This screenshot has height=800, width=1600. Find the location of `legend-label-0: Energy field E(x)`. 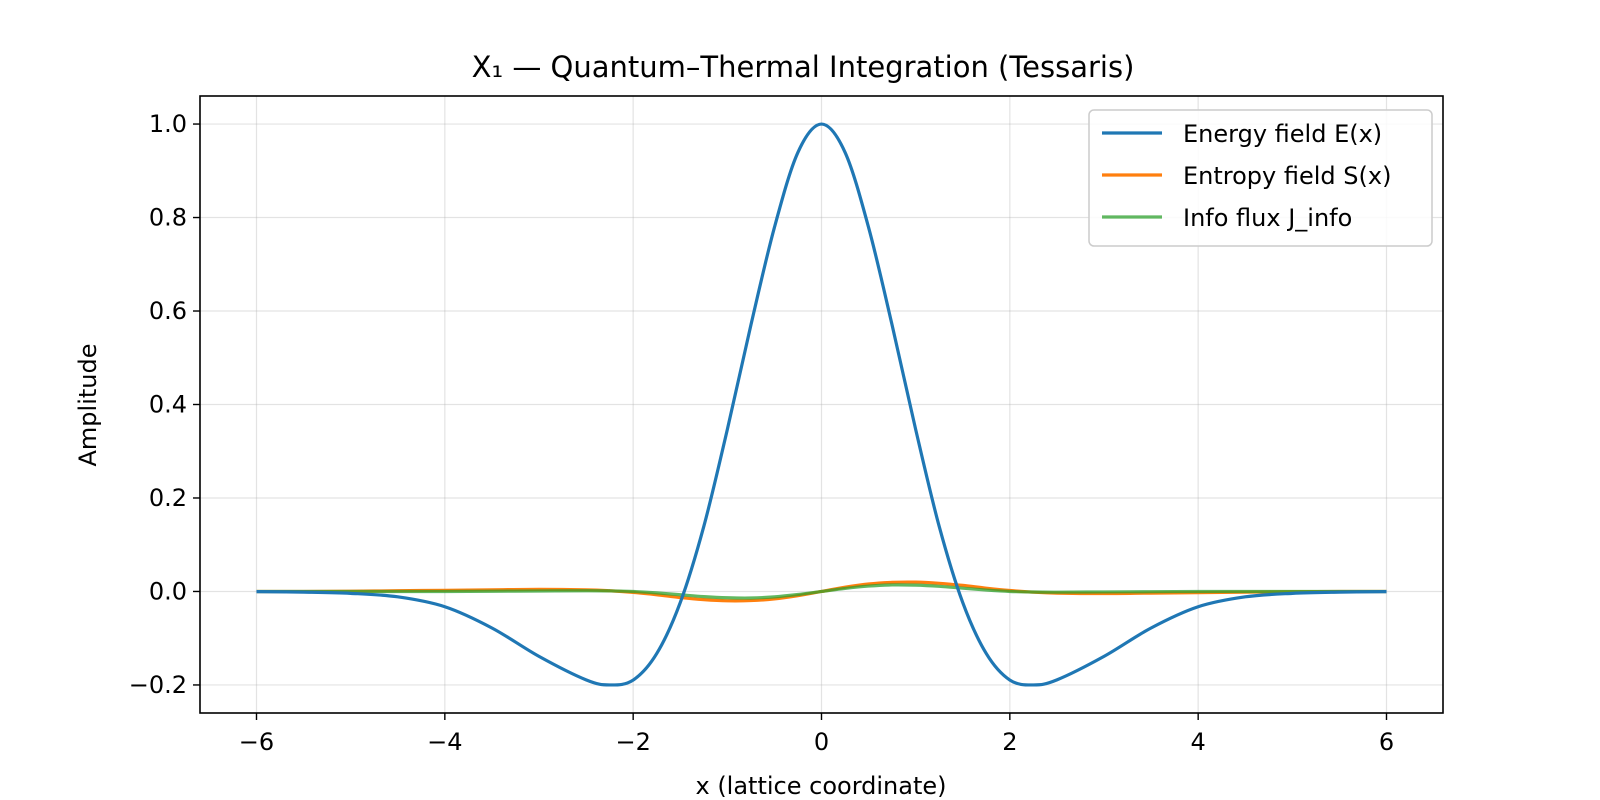

legend-label-0: Energy field E(x) is located at coordinates (1282, 134).